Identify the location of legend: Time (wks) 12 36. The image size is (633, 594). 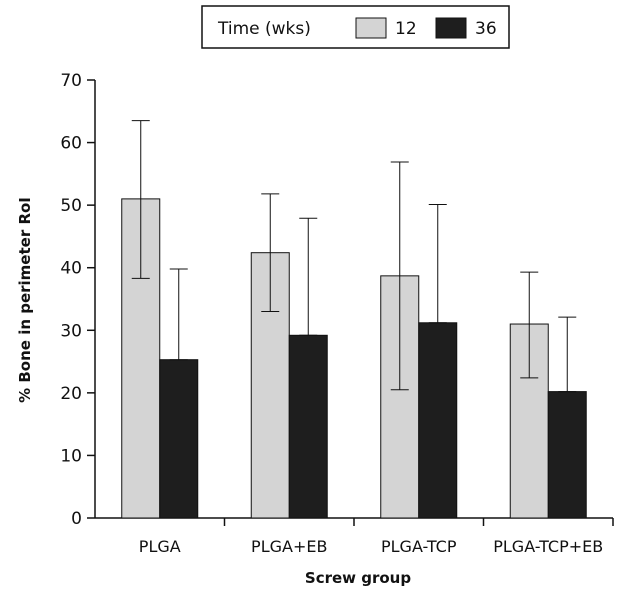
(355, 27).